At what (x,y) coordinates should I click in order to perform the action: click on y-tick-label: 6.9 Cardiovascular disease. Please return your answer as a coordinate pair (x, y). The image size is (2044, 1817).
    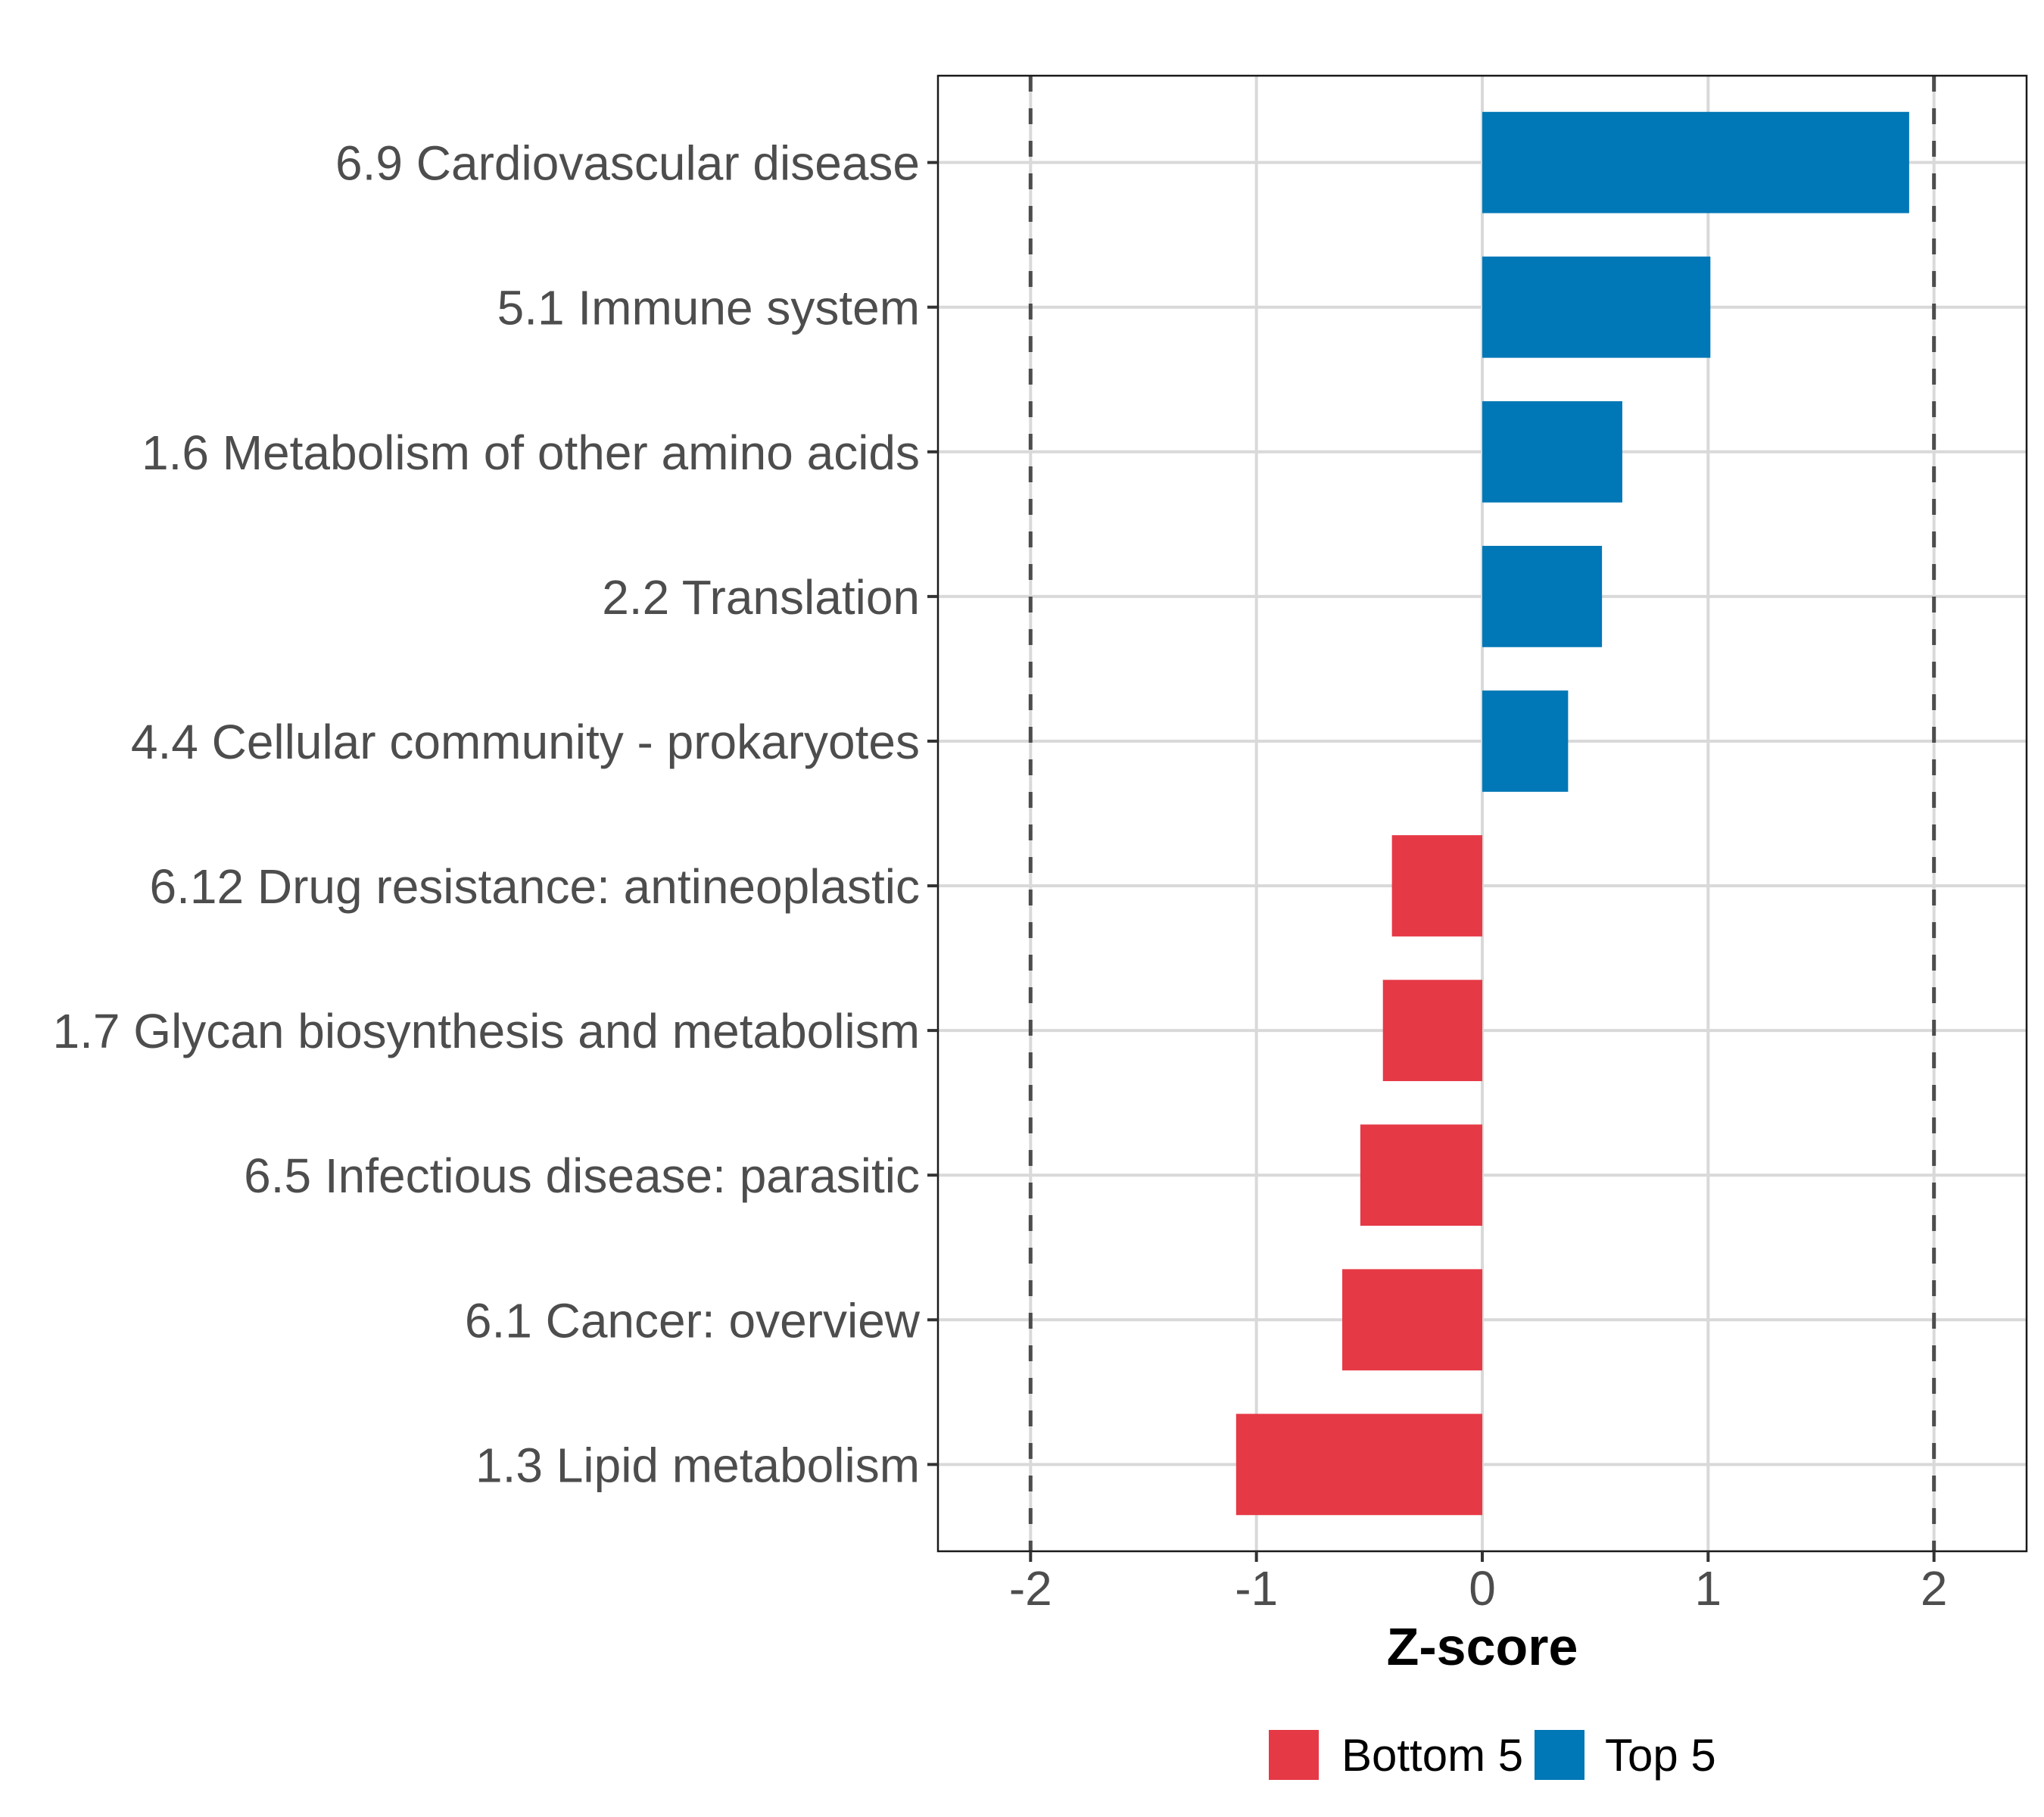
    Looking at the image, I should click on (627, 163).